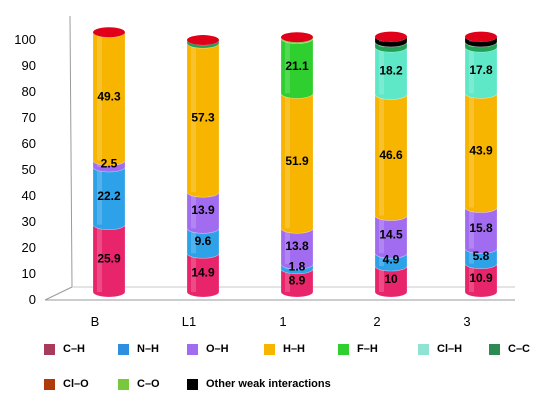 The height and width of the screenshot is (406, 550). Describe the element at coordinates (32, 299) in the screenshot. I see `y-tick-label: 0` at that location.